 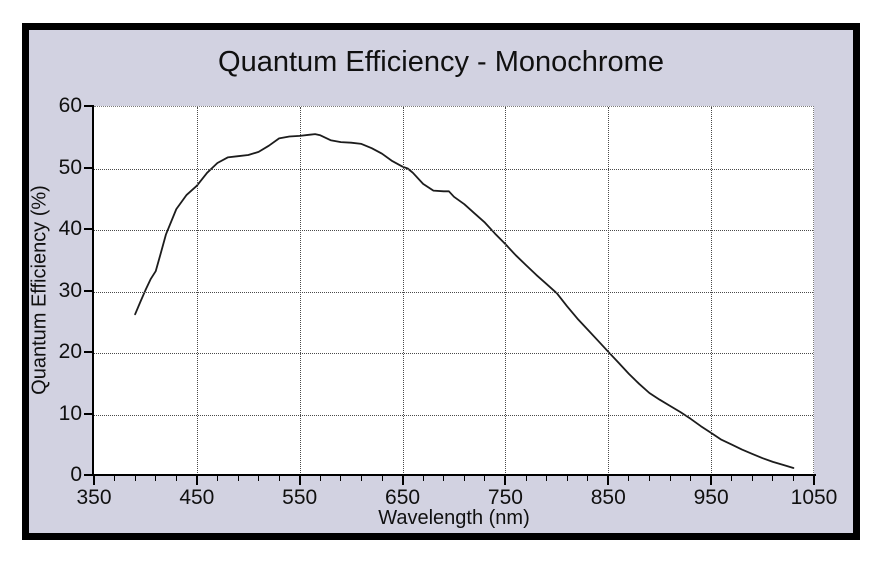 I want to click on y-tick-label: 0, so click(x=76, y=474).